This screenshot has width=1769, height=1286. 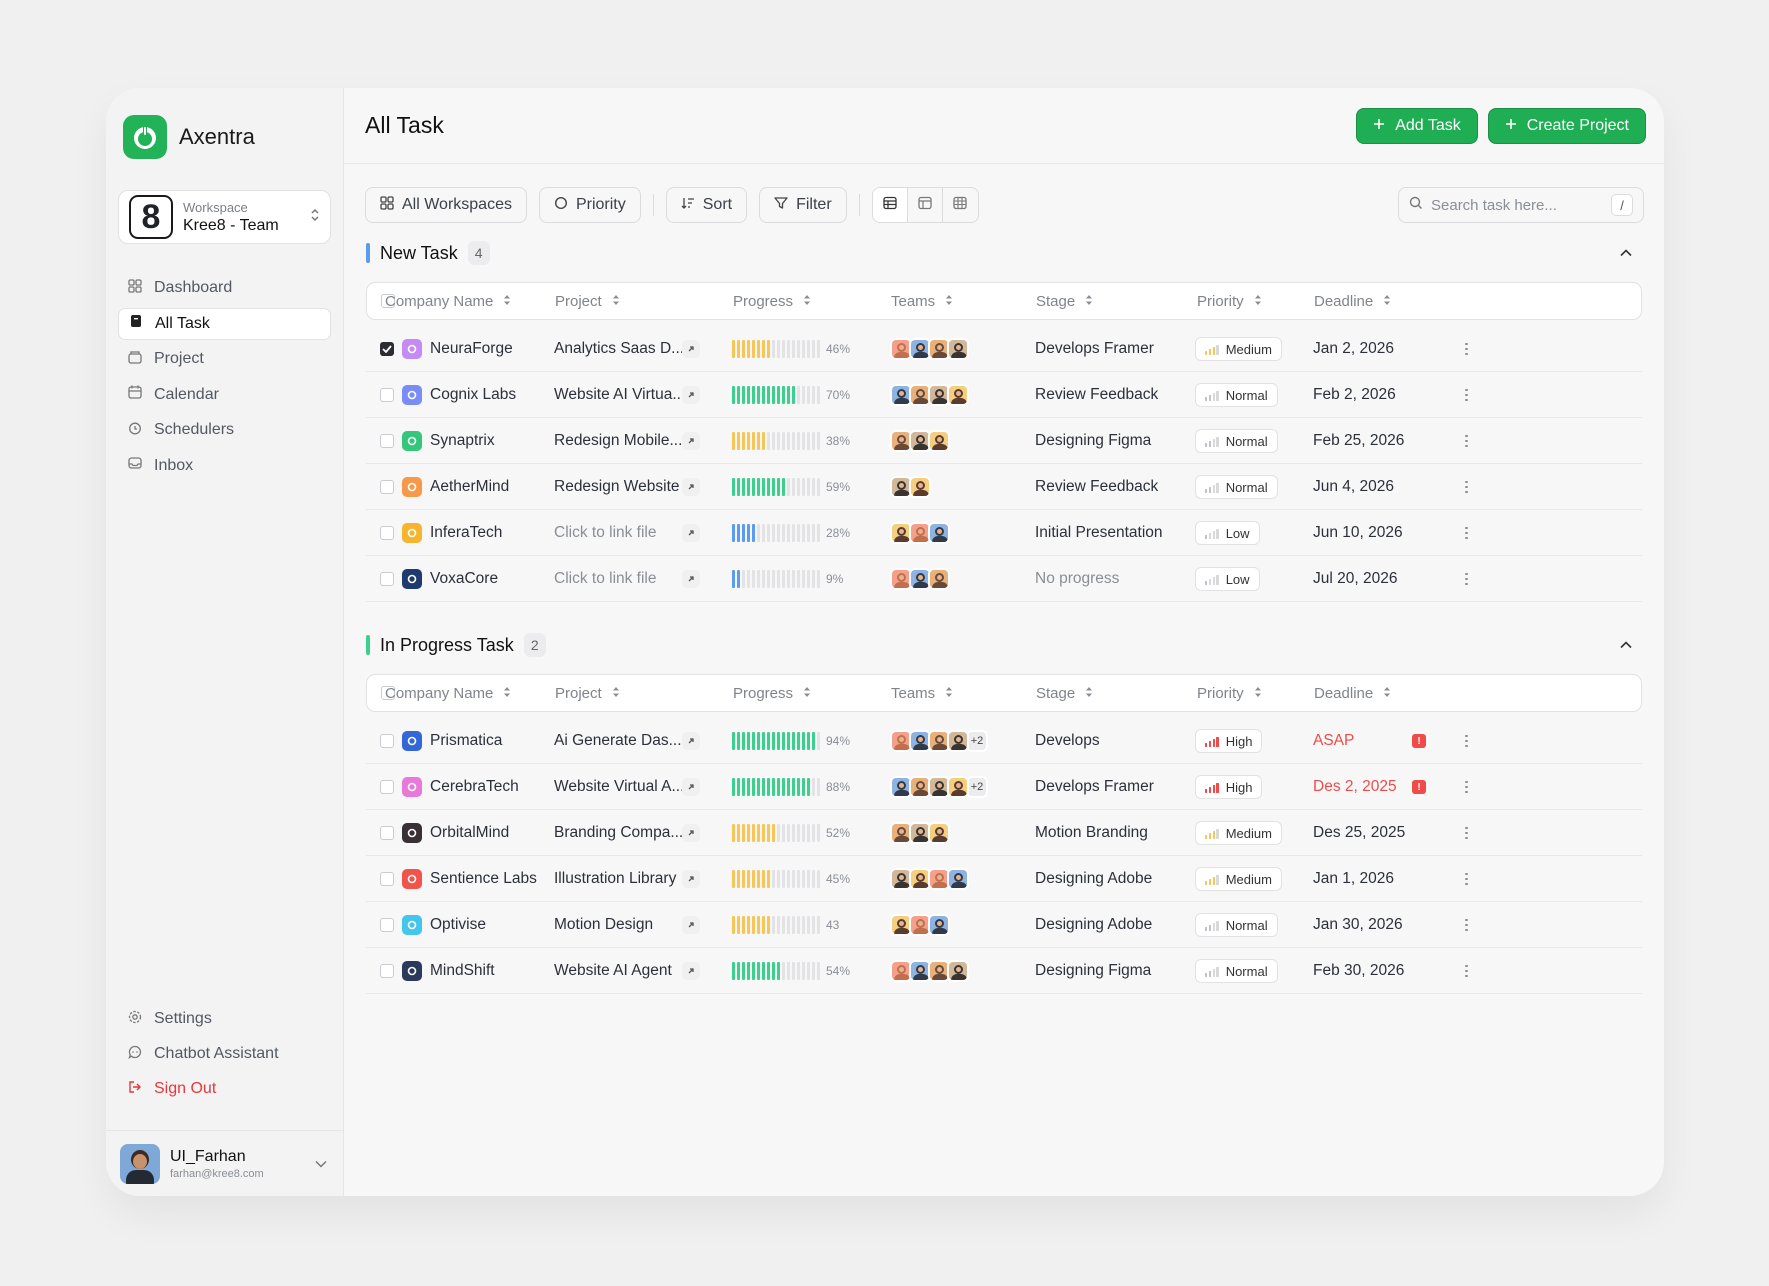 What do you see at coordinates (224, 1089) in the screenshot?
I see `sign-out-button: Sign Out` at bounding box center [224, 1089].